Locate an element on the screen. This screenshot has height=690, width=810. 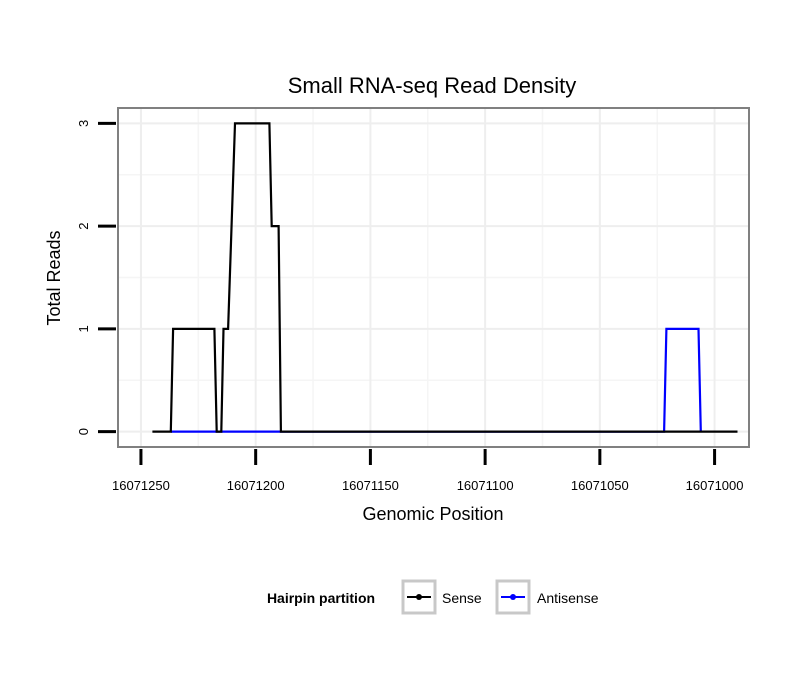
y-tick-label: 0 is located at coordinates (83, 431).